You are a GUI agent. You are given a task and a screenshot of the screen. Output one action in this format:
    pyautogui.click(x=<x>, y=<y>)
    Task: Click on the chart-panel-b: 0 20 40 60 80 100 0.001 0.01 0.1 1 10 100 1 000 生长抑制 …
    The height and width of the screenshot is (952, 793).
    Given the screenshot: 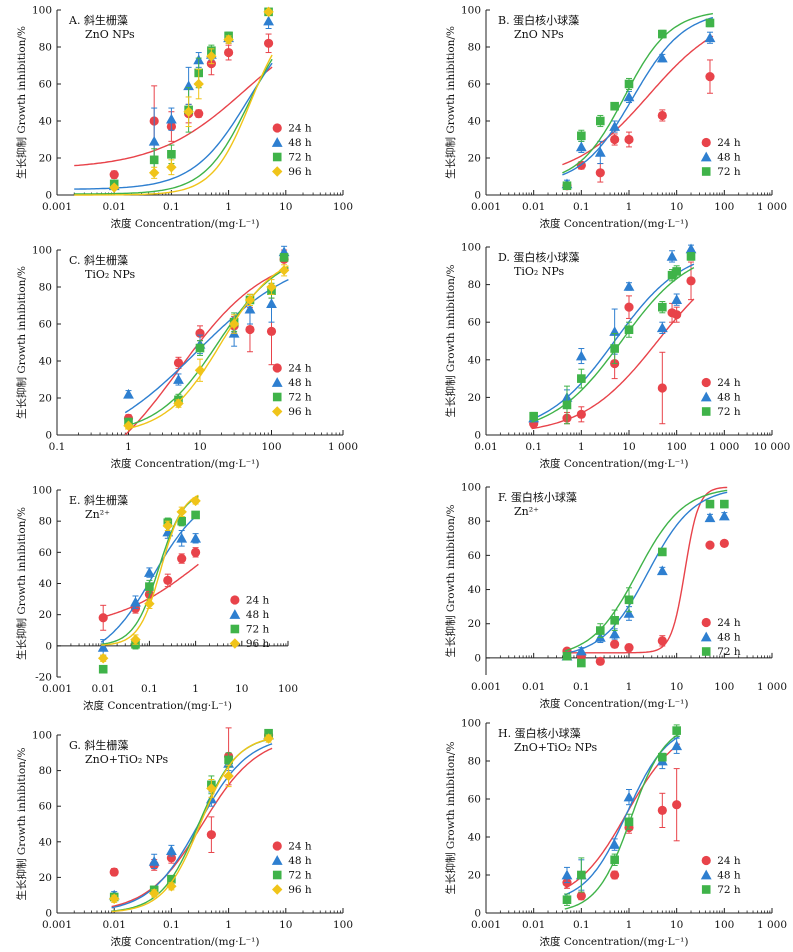 What is the action you would take?
    pyautogui.click(x=615, y=118)
    